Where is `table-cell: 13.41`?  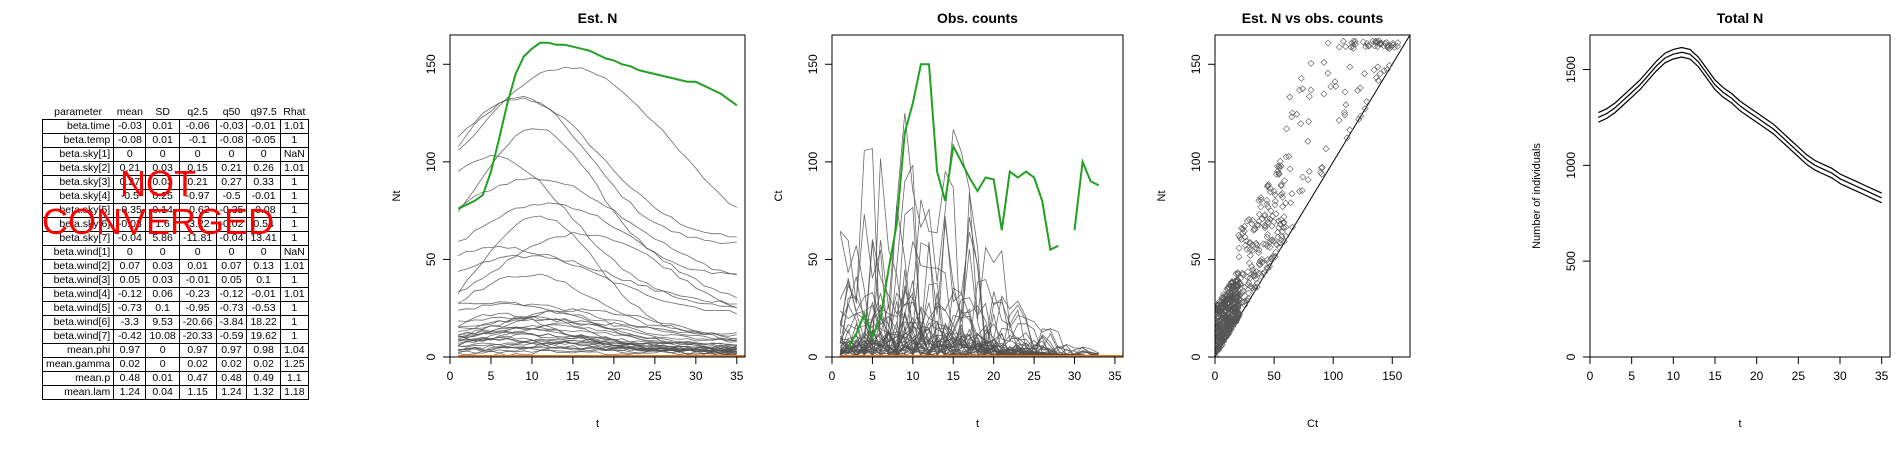
table-cell: 13.41 is located at coordinates (263, 238).